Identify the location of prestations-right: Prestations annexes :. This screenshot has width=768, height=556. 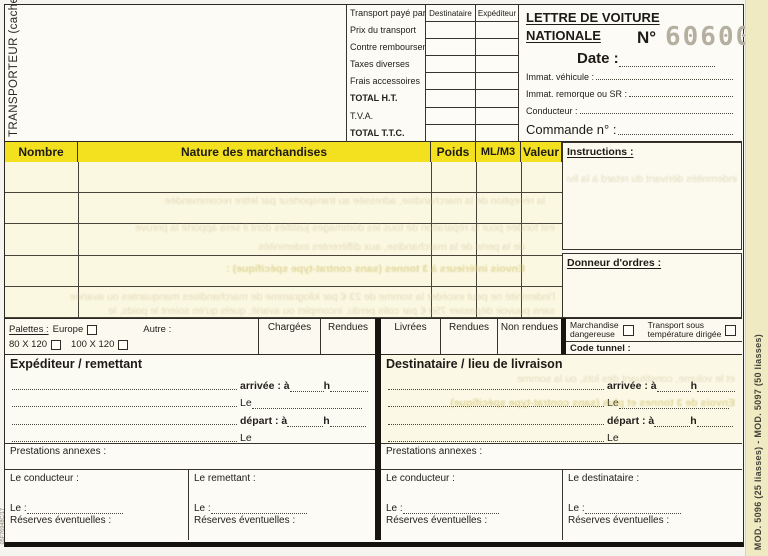
(561, 456).